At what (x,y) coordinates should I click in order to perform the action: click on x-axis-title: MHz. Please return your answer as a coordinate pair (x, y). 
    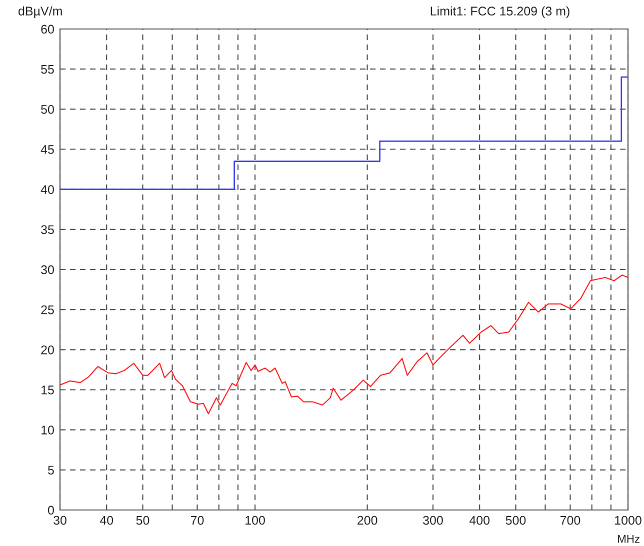
    Looking at the image, I should click on (629, 539).